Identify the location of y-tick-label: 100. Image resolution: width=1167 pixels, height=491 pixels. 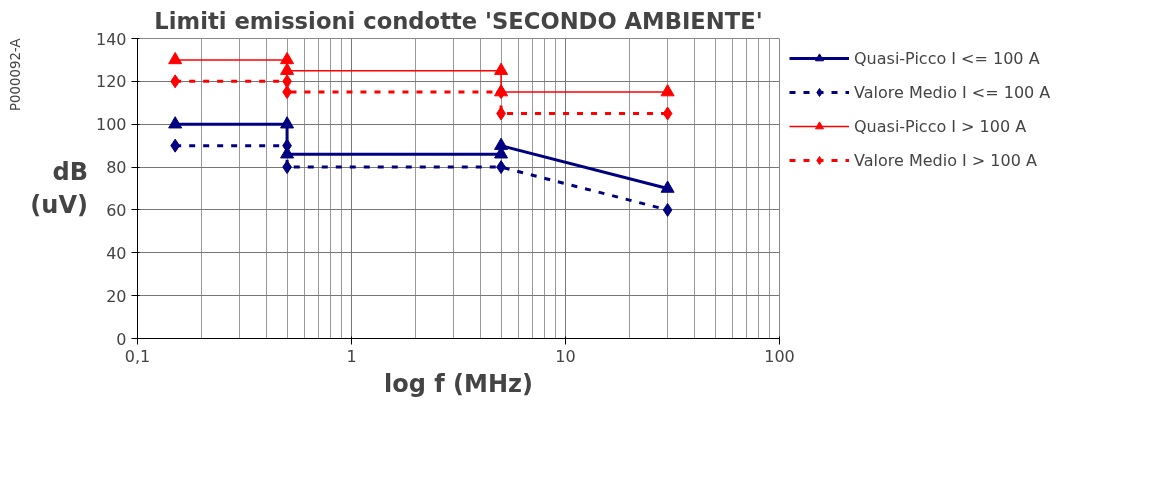
(111, 125).